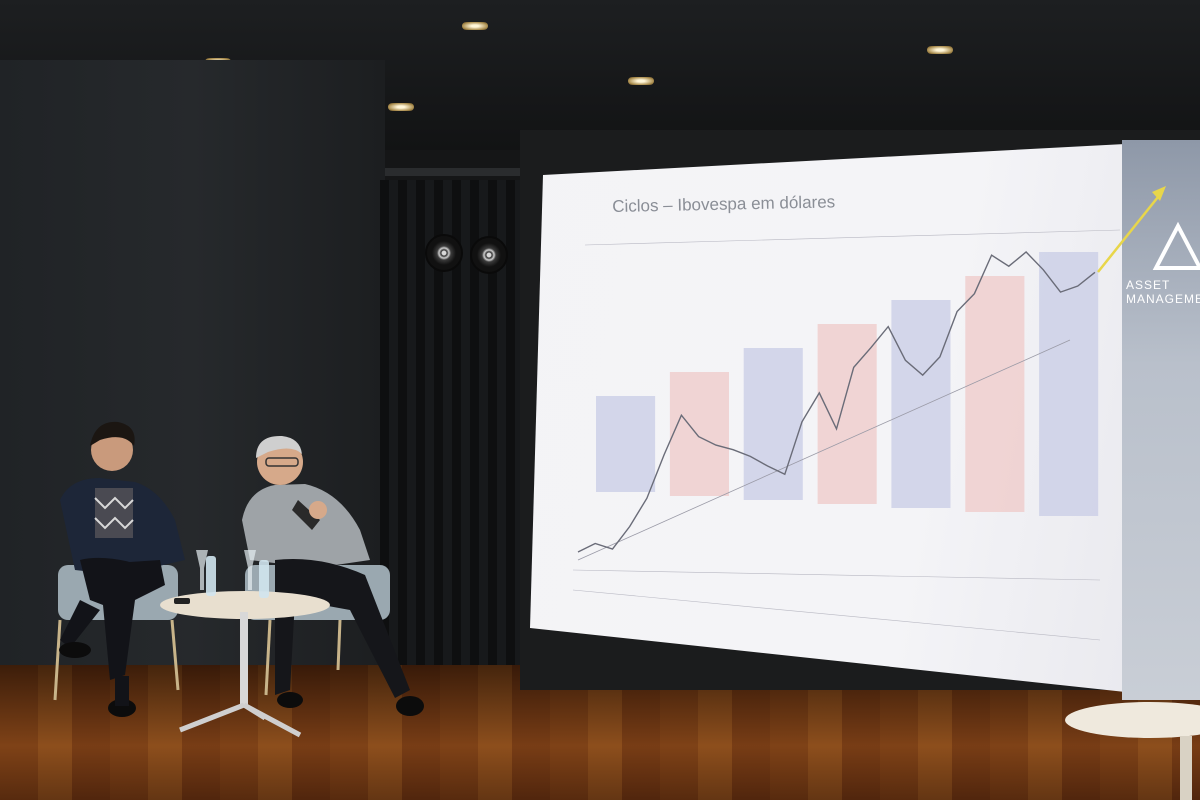  What do you see at coordinates (1163, 299) in the screenshot?
I see `brand-text-line2: MANAGEMENT` at bounding box center [1163, 299].